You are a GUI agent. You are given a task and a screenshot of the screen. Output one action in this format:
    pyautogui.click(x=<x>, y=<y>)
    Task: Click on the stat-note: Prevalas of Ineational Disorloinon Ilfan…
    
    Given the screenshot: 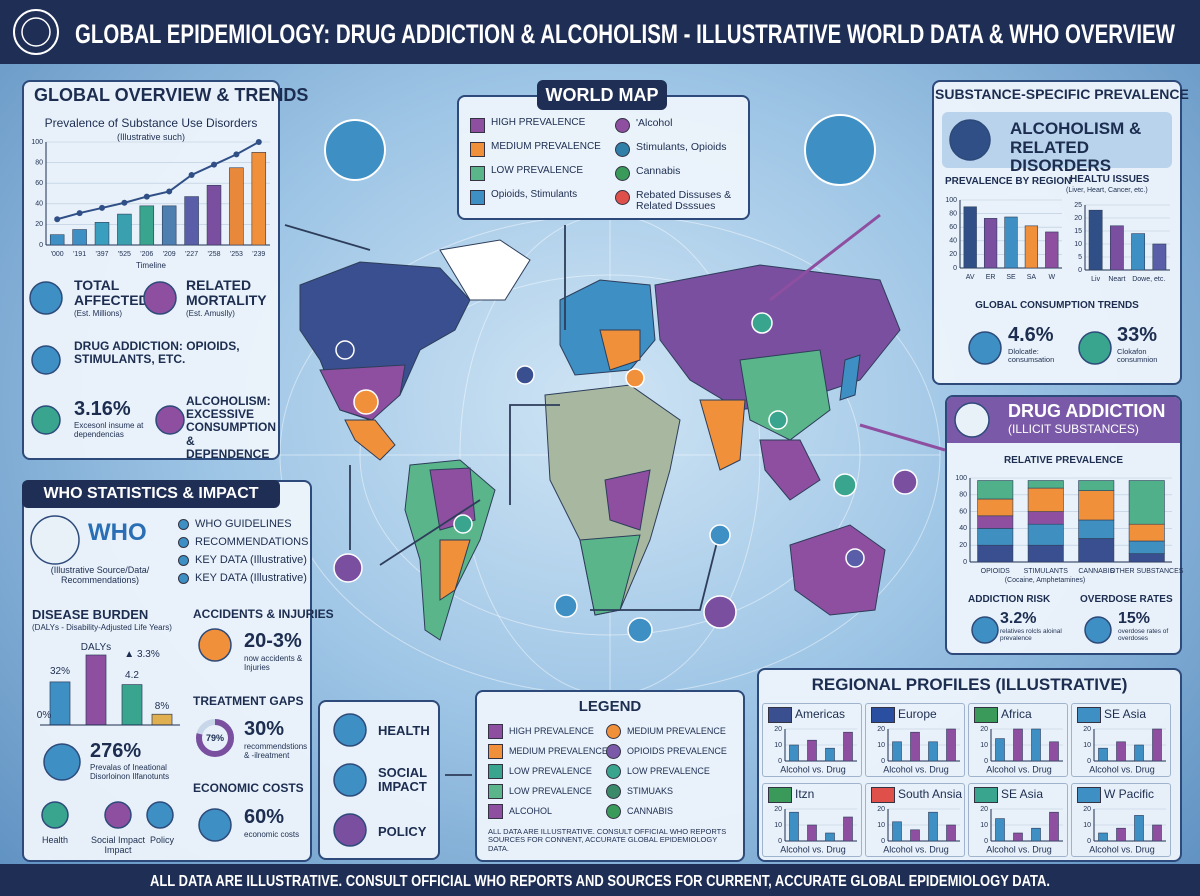 What is the action you would take?
    pyautogui.click(x=130, y=772)
    